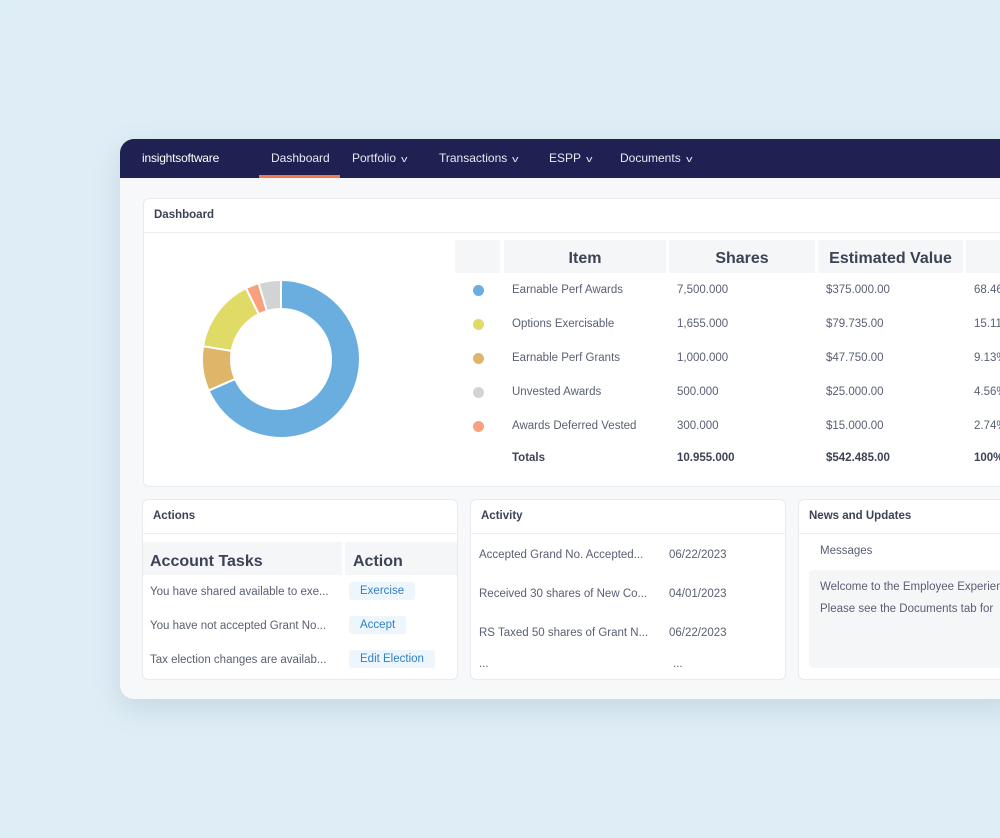  What do you see at coordinates (890, 256) in the screenshot?
I see `col-header-value: Estimated Value` at bounding box center [890, 256].